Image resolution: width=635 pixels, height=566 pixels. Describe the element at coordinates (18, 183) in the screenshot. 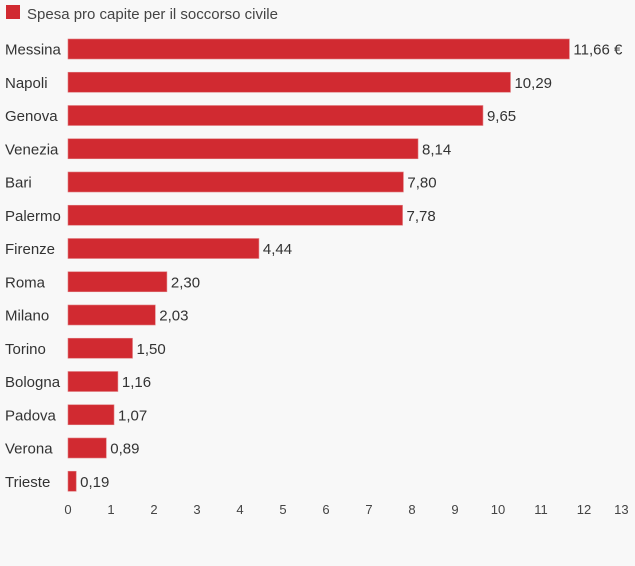

I see `category-label: Bari` at that location.